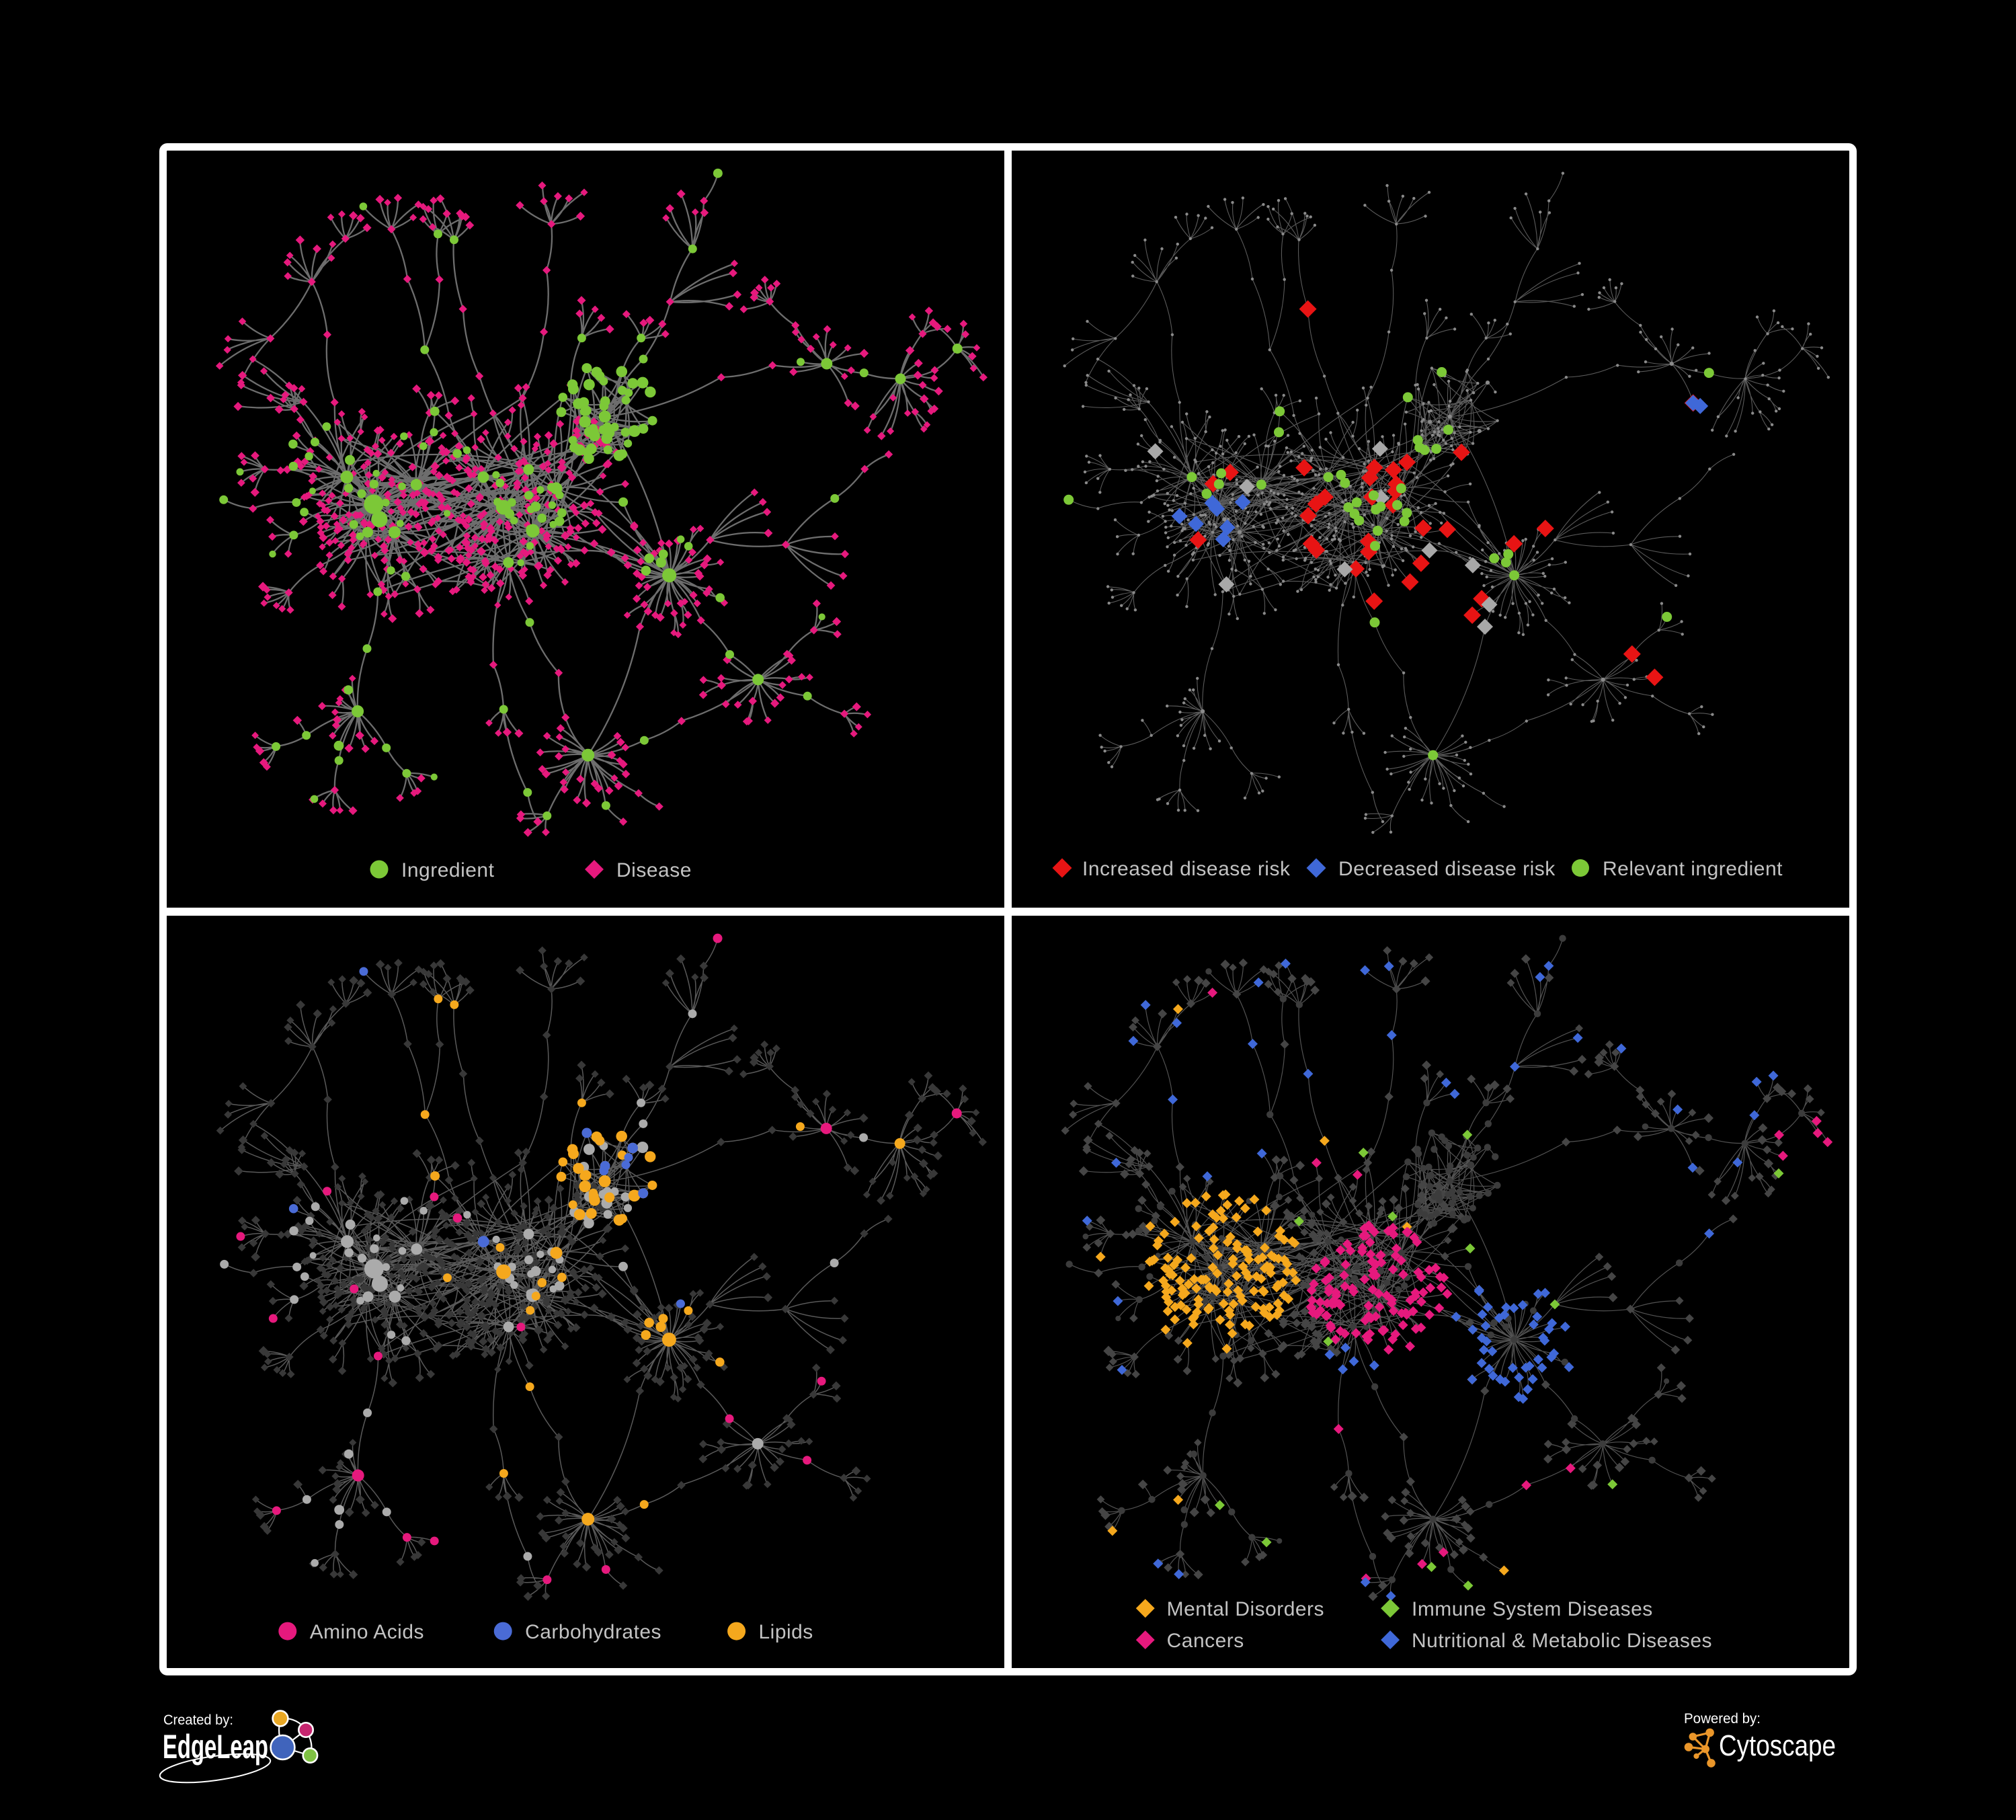  I want to click on svg-text: Decreased disease risk, so click(1447, 869).